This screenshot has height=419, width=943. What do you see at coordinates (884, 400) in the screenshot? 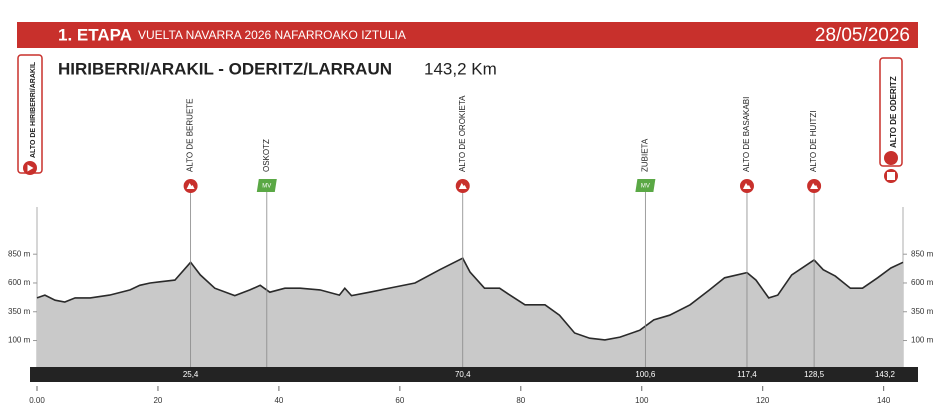
I see `x-tick-label: 140` at bounding box center [884, 400].